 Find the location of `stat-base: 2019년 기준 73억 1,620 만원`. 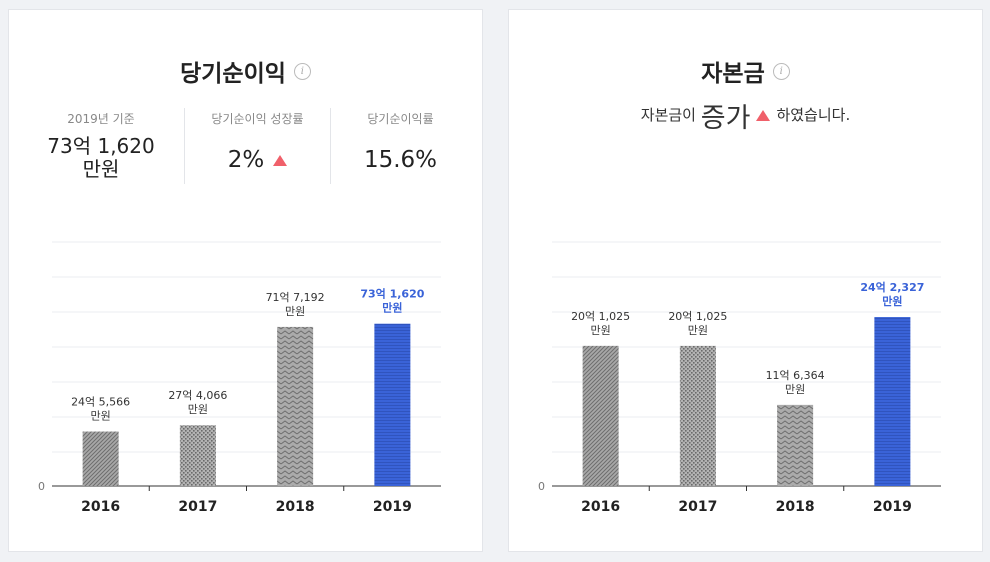

stat-base: 2019년 기준 73억 1,620 만원 is located at coordinates (101, 146).